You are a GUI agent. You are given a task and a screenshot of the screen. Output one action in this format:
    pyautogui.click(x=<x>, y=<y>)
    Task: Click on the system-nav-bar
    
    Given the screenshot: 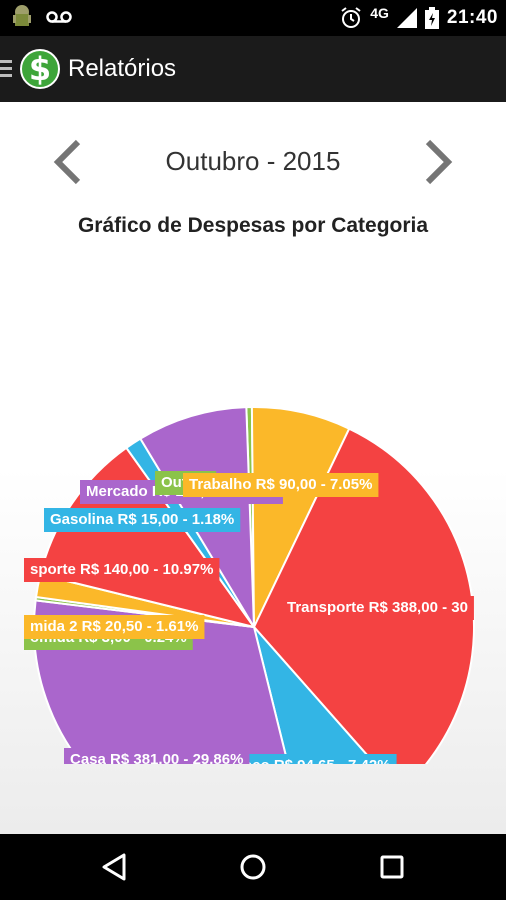 What is the action you would take?
    pyautogui.click(x=253, y=867)
    